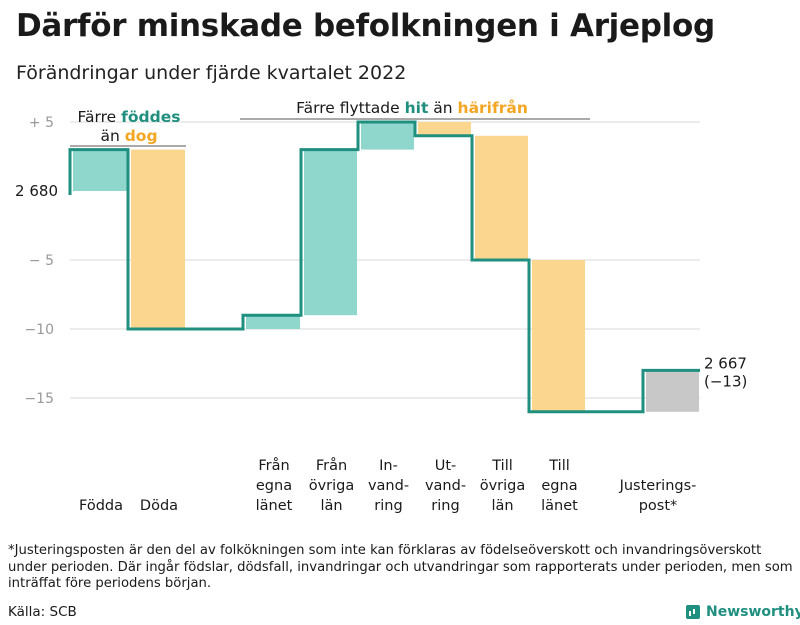 The width and height of the screenshot is (800, 625). Describe the element at coordinates (693, 612) in the screenshot. I see `bar-chart-icon` at that location.